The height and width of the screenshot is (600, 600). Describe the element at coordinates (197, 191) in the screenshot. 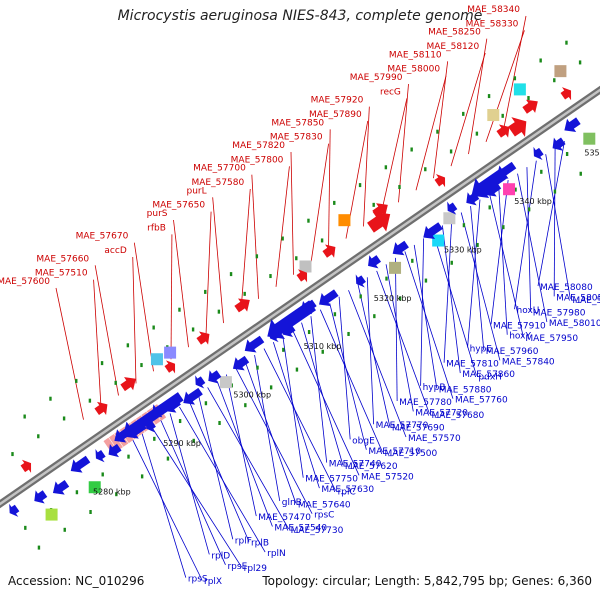

I see `gene-label: purL` at that location.